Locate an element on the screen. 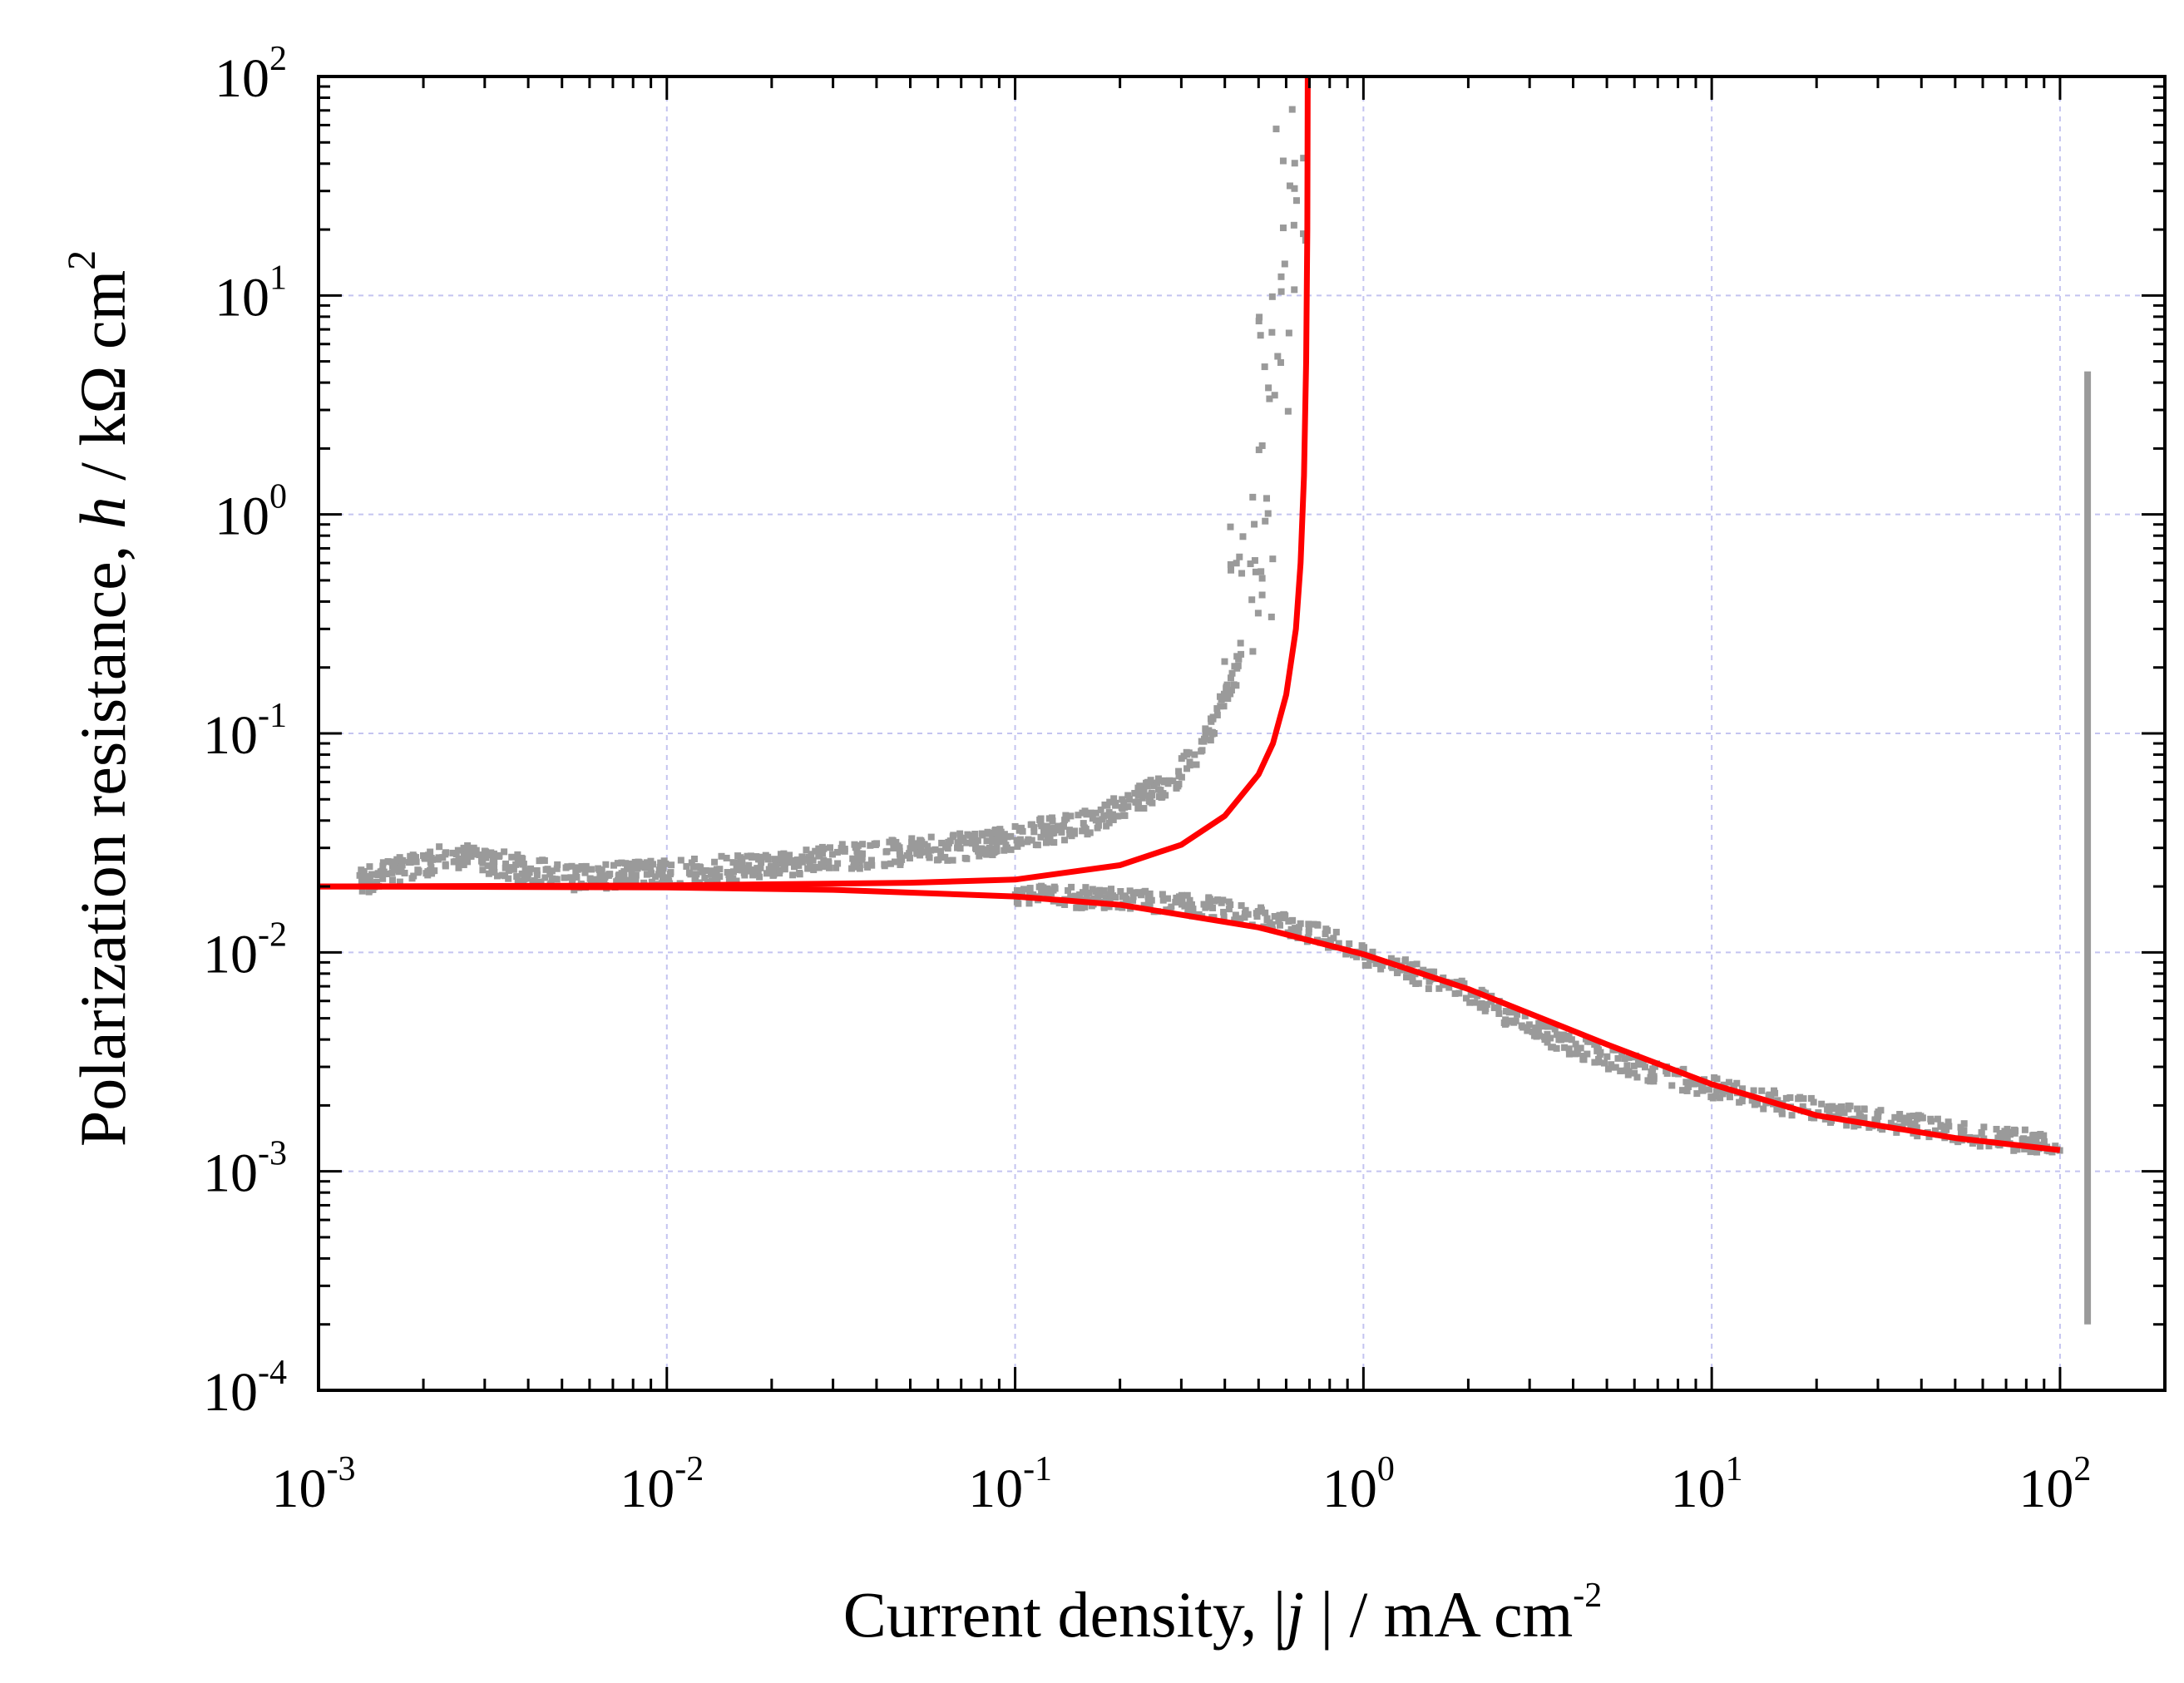  y-axis-label: Polarization resistance, h / kΩ cm2 is located at coordinates (99, 698).